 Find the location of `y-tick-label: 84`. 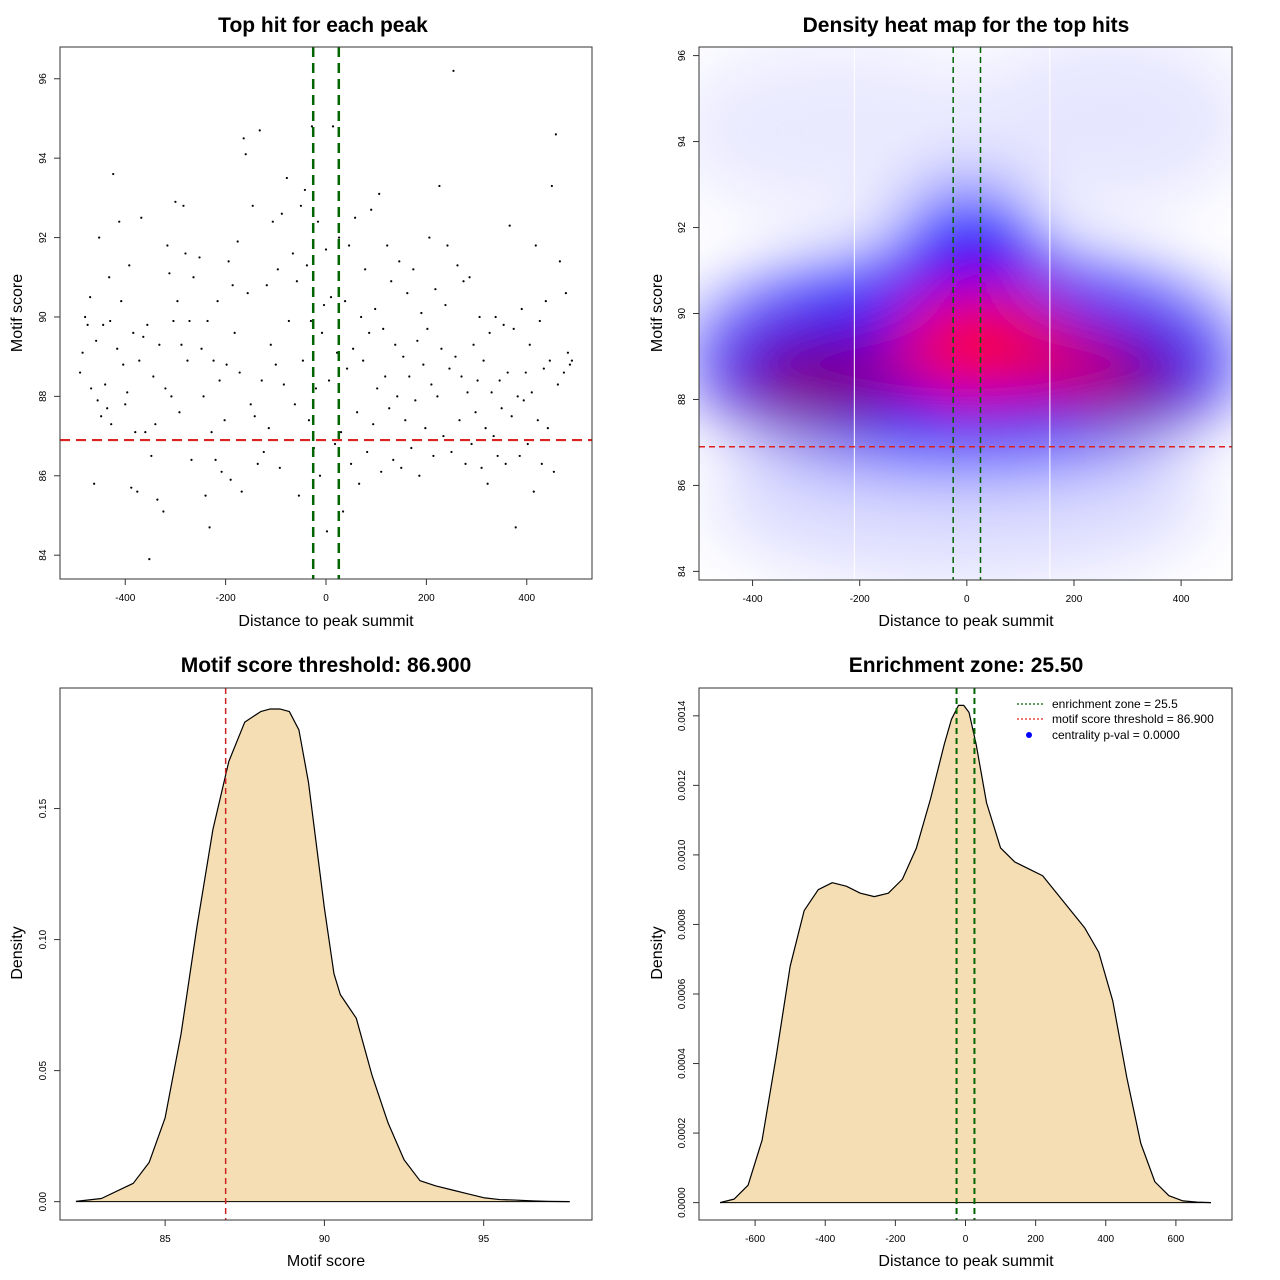

y-tick-label: 84 is located at coordinates (43, 555).